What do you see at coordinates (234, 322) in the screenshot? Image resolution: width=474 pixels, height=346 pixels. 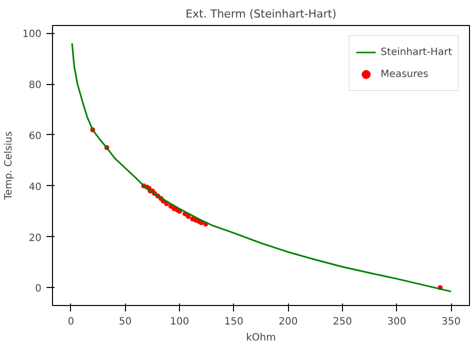 I see `x-tick-label: 150` at bounding box center [234, 322].